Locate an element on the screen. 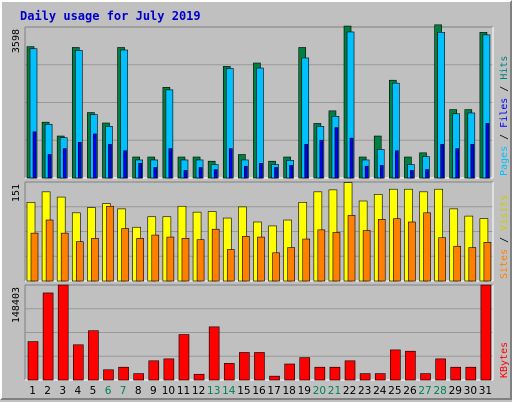  day-label: 26 is located at coordinates (410, 391).